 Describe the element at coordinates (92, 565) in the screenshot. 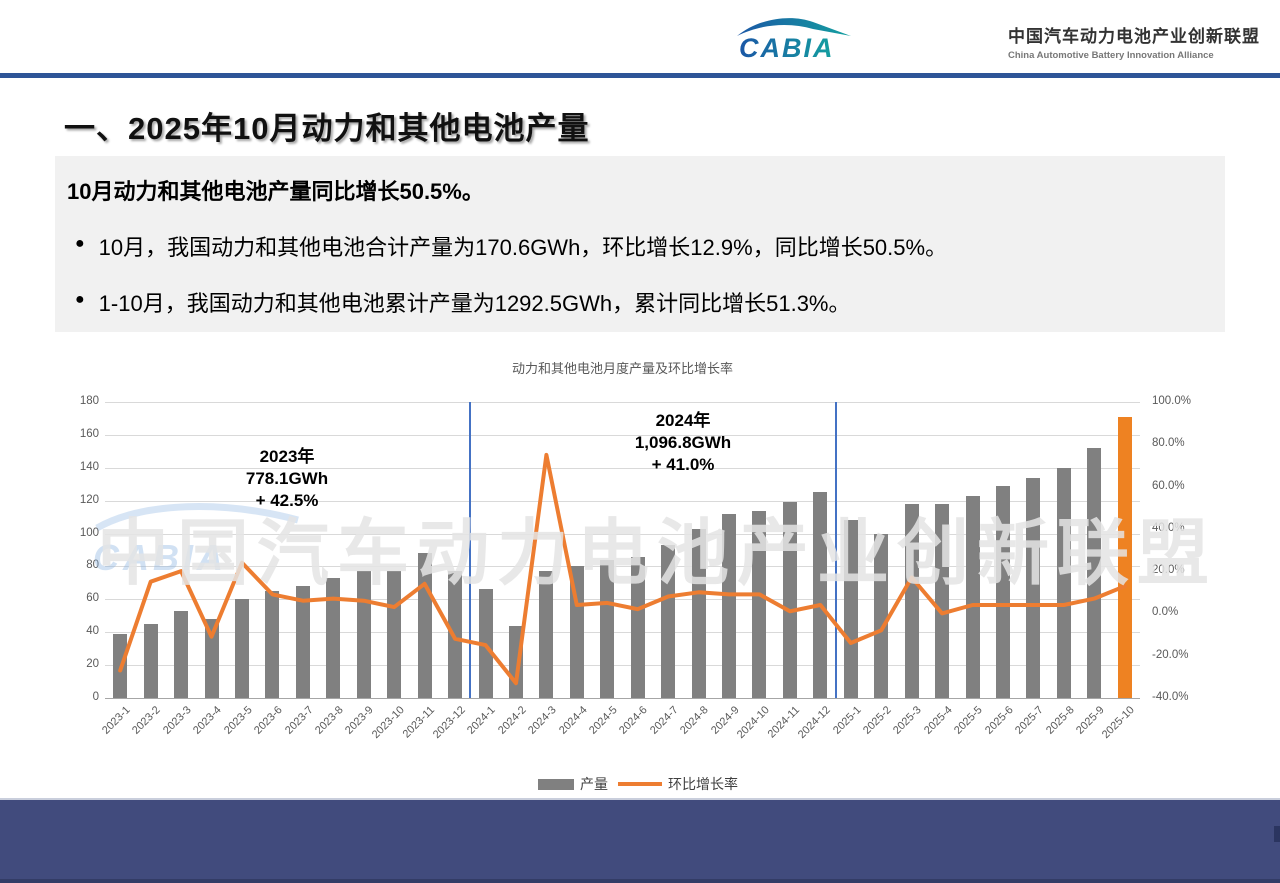

I see `y-axis-left-tick: 80` at that location.